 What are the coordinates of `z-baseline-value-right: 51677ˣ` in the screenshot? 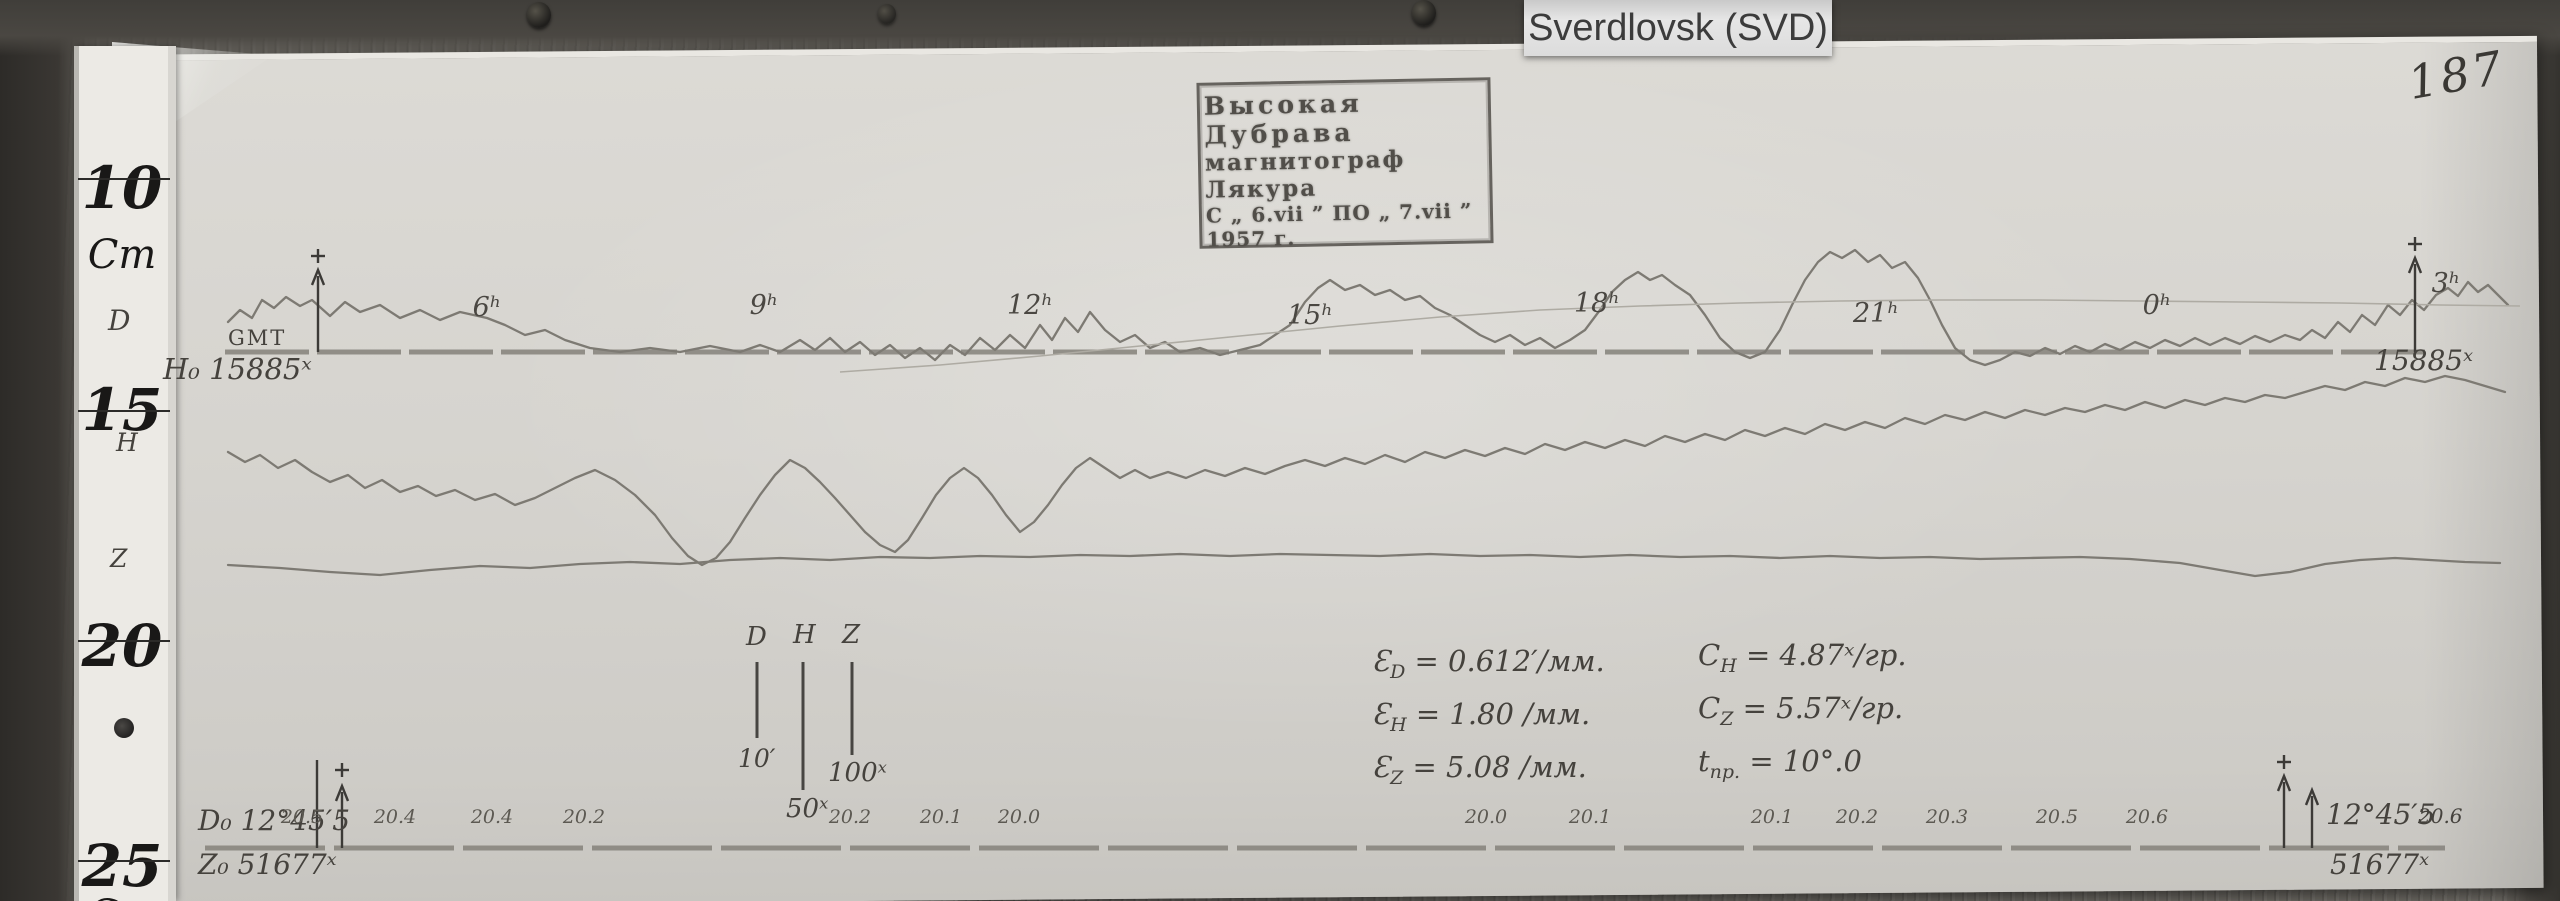 It's located at (2380, 864).